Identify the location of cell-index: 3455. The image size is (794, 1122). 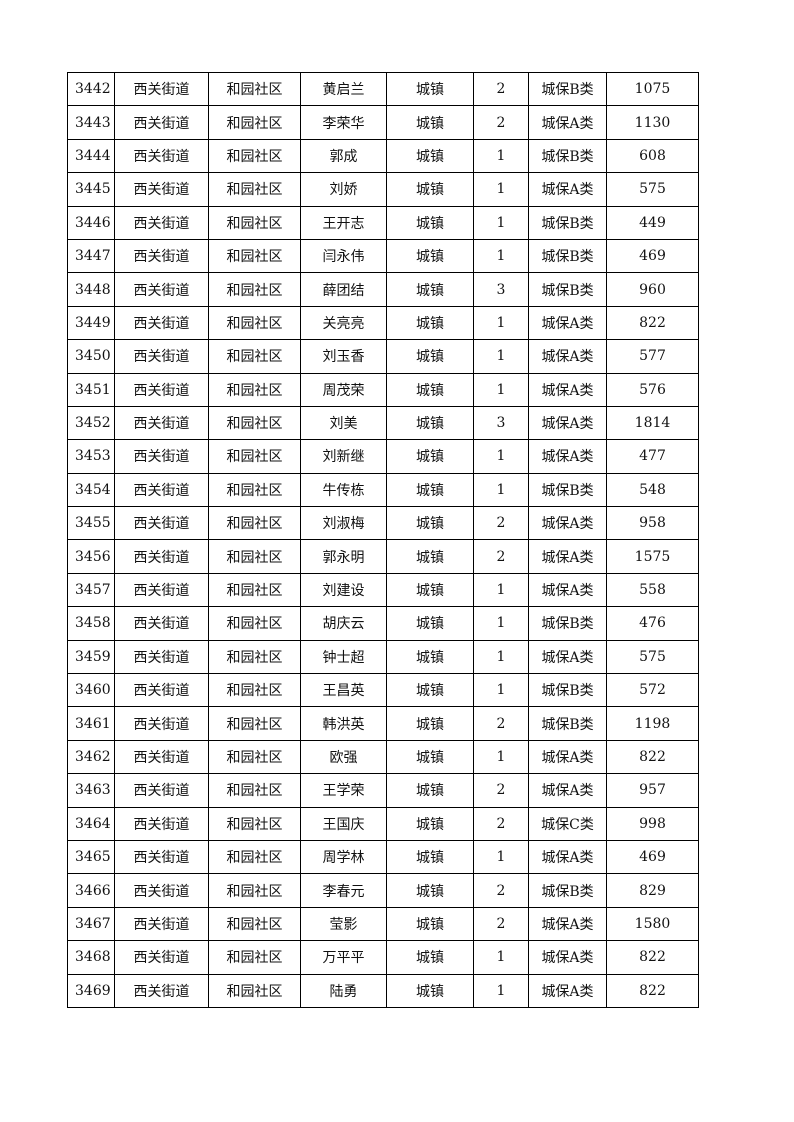
(91, 523).